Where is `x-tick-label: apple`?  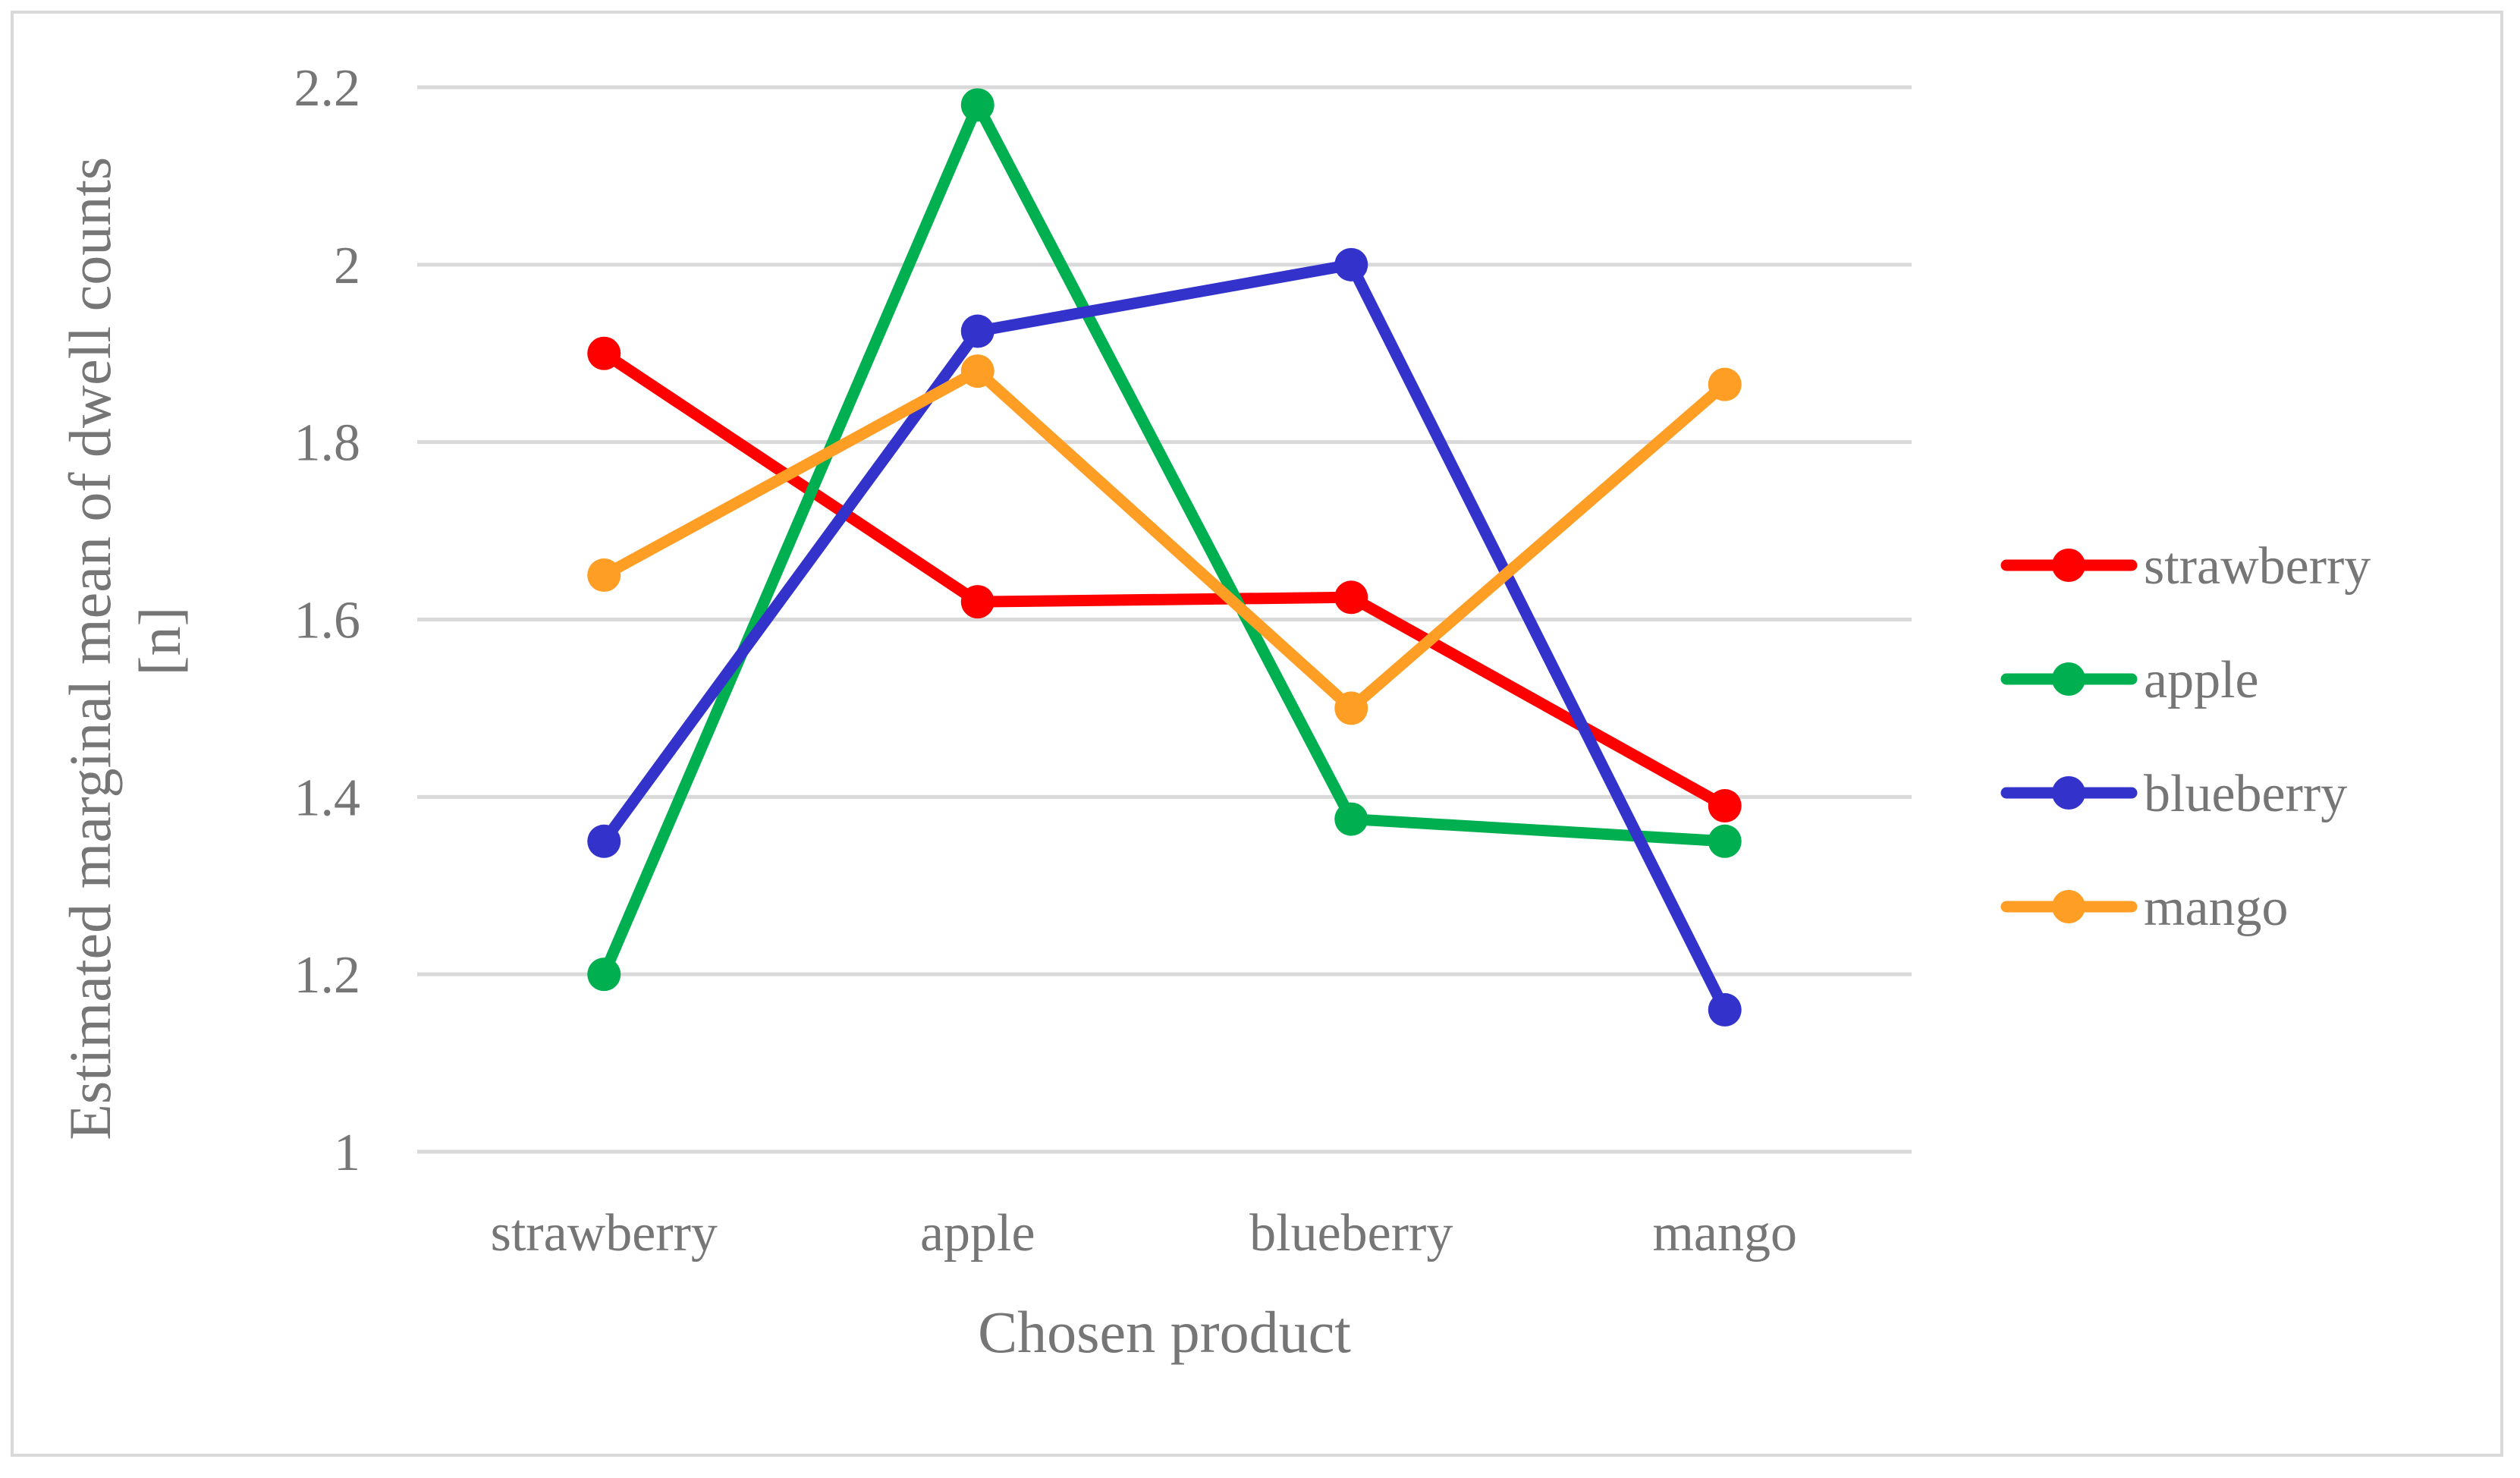
x-tick-label: apple is located at coordinates (977, 1233).